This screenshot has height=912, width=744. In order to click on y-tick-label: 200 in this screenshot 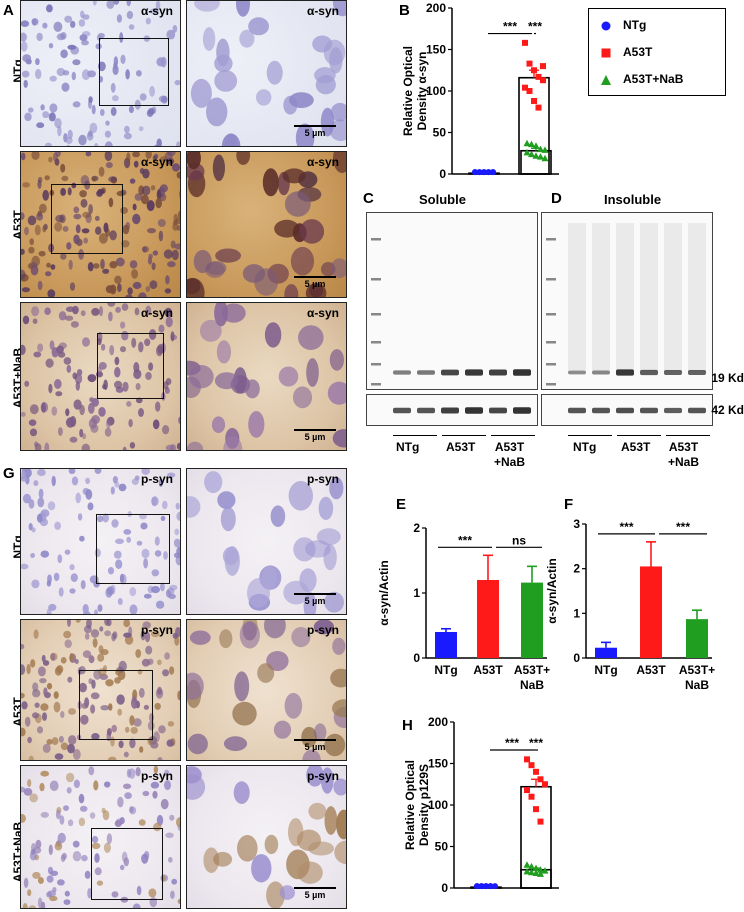, I will do `click(436, 8)`.